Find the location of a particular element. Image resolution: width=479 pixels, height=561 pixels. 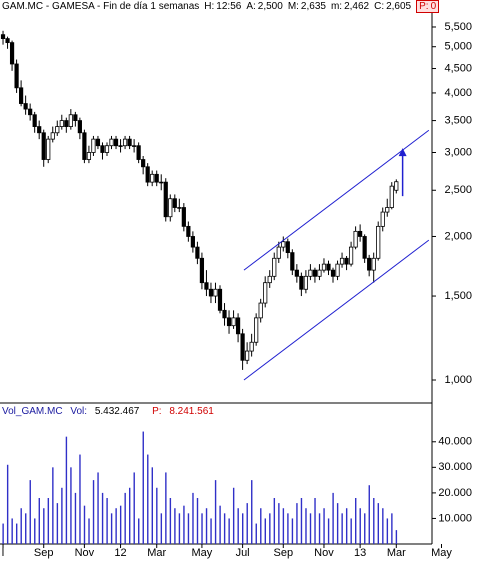

y-tick-label: 10.000 is located at coordinates (455, 518).